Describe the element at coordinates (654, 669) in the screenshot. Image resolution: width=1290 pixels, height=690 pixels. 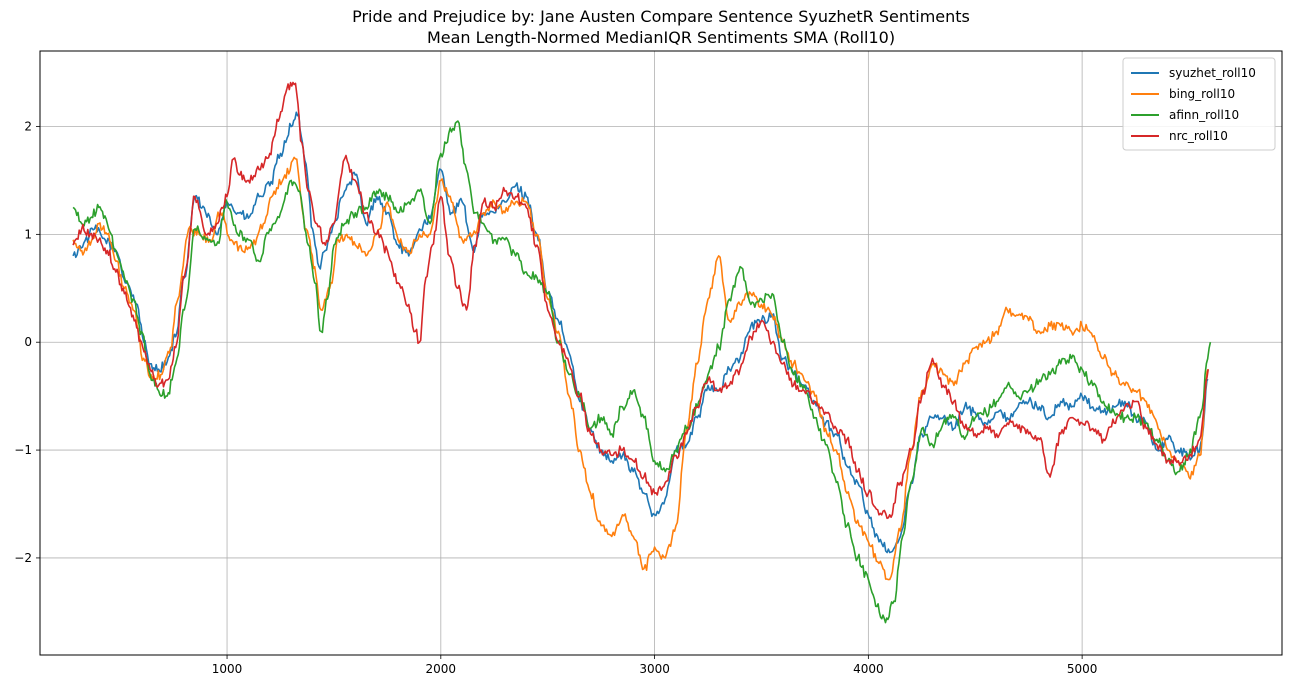
I see `x-tick-label: 3000` at that location.